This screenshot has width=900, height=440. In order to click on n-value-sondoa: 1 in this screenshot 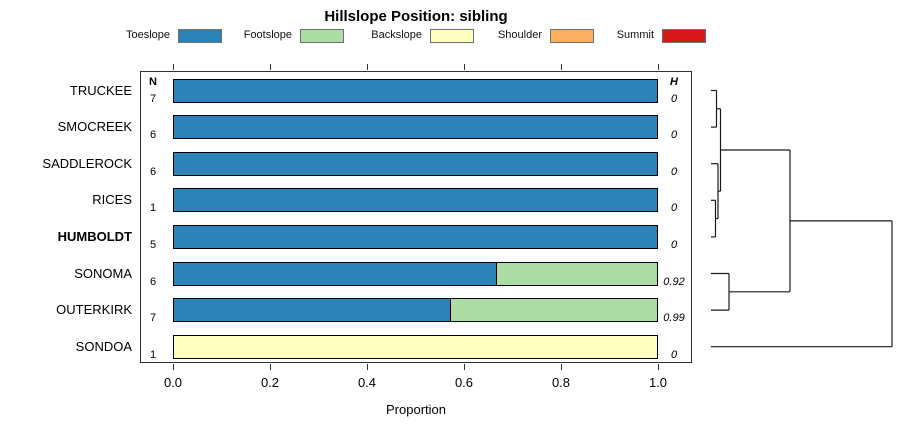, I will do `click(153, 354)`.